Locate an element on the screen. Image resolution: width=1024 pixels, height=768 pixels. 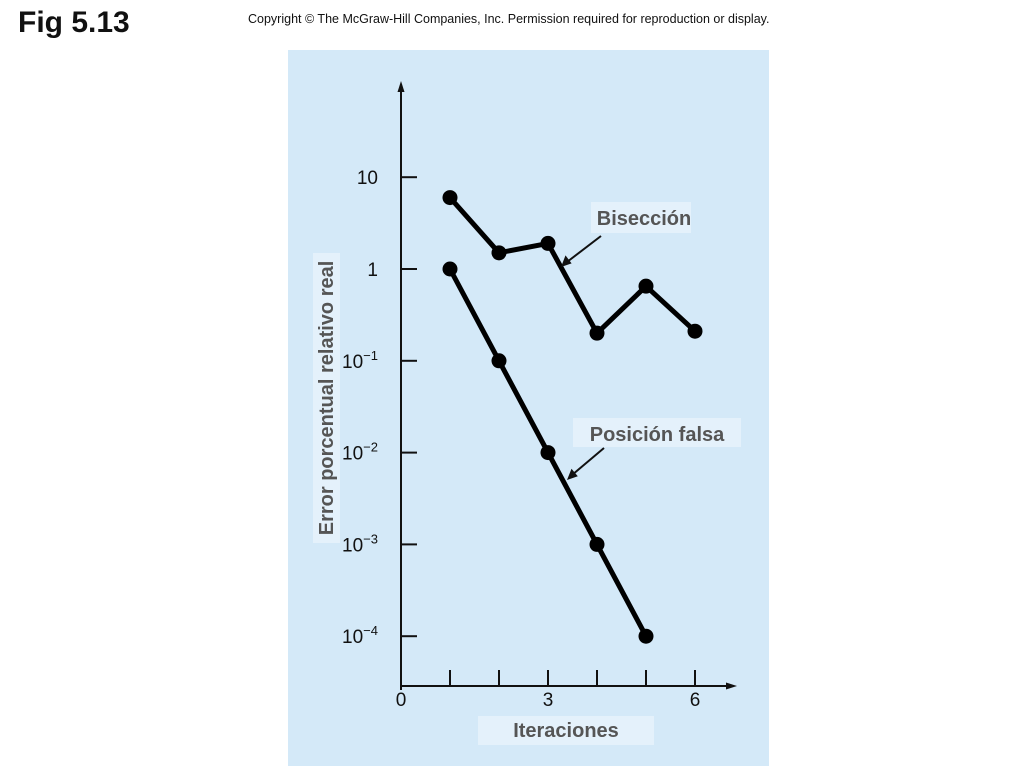
false-position-arrowhead is located at coordinates (572, 474).